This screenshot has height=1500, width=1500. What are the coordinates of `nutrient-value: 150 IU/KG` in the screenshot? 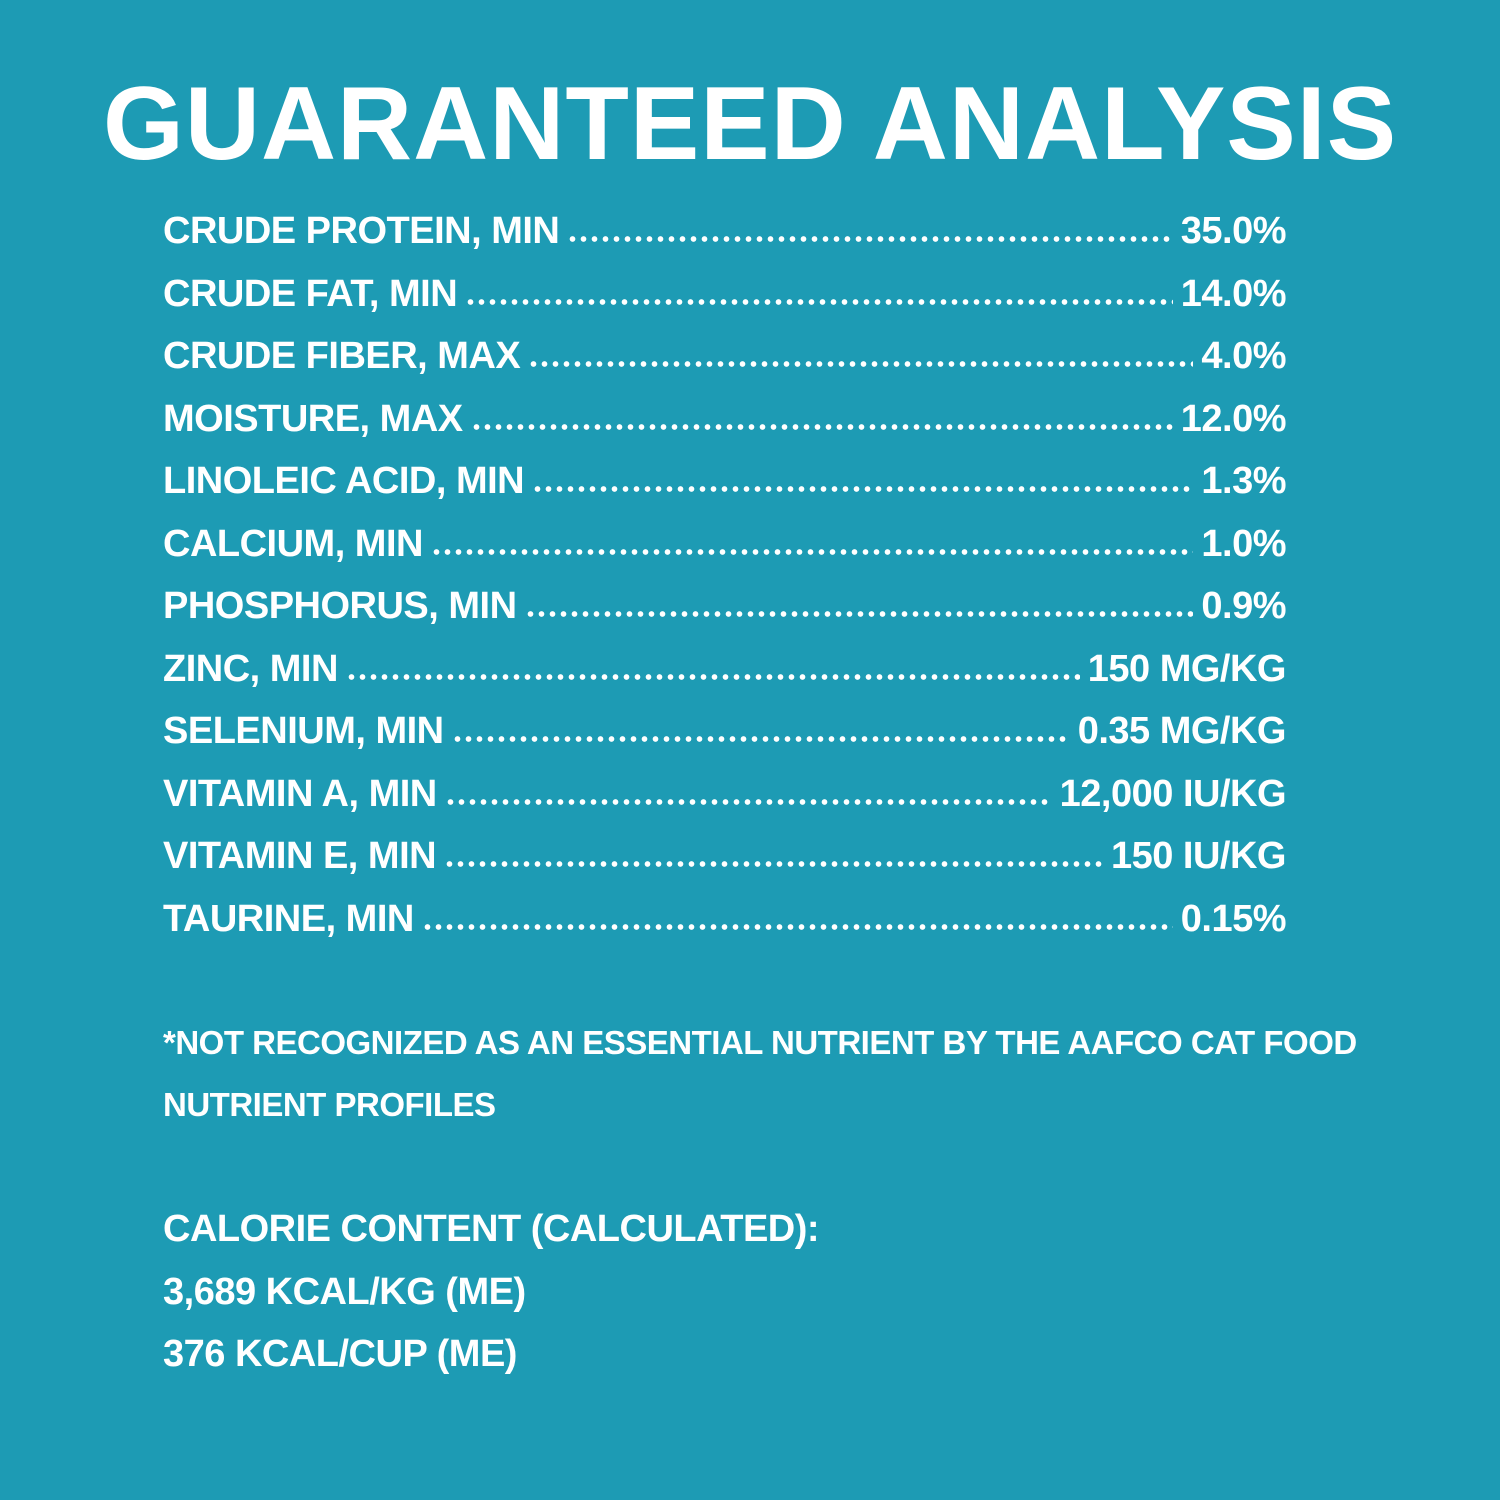 It's located at (1198, 856).